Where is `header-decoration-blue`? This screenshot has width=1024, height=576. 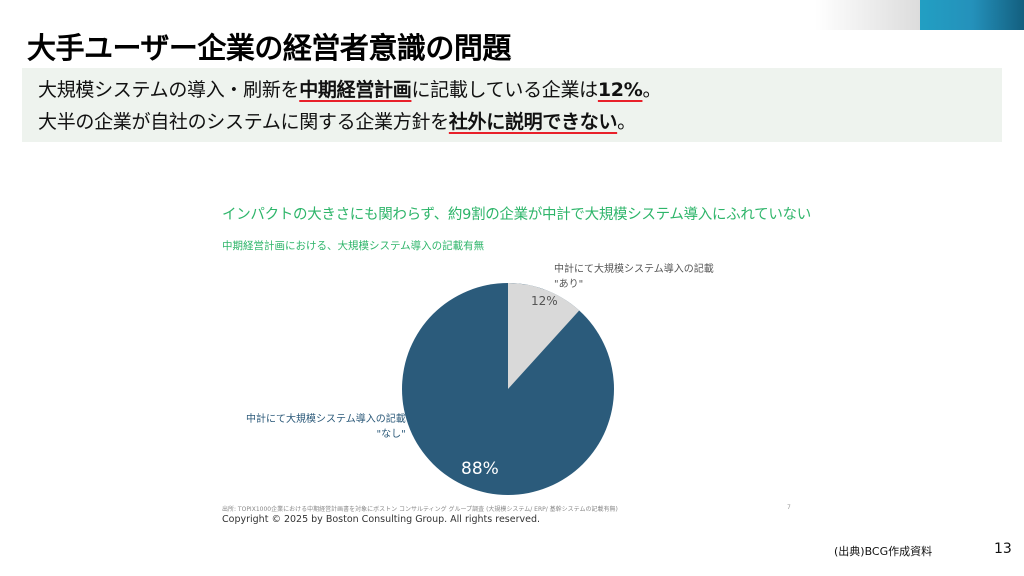 header-decoration-blue is located at coordinates (972, 15).